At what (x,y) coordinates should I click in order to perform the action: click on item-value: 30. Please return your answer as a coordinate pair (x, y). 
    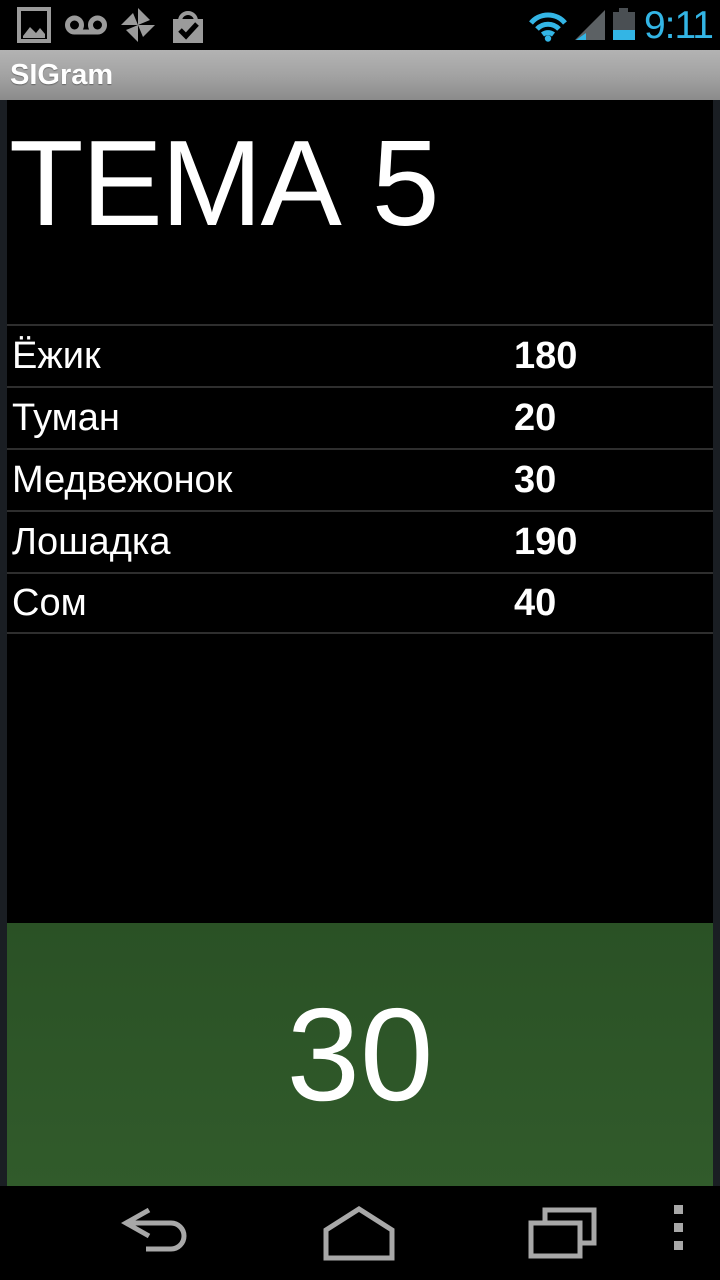
    Looking at the image, I should click on (535, 479).